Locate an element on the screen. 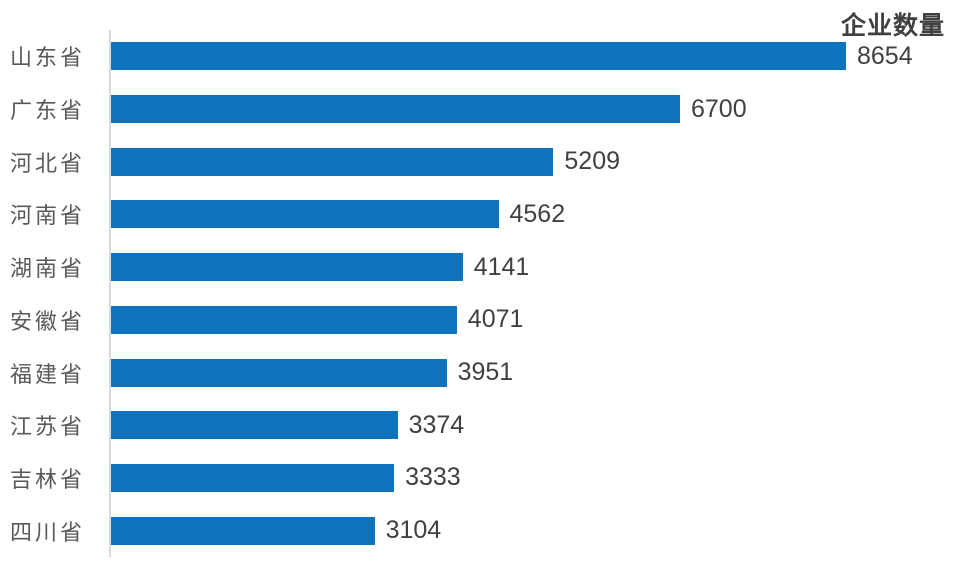  value-label: 4141 is located at coordinates (501, 266).